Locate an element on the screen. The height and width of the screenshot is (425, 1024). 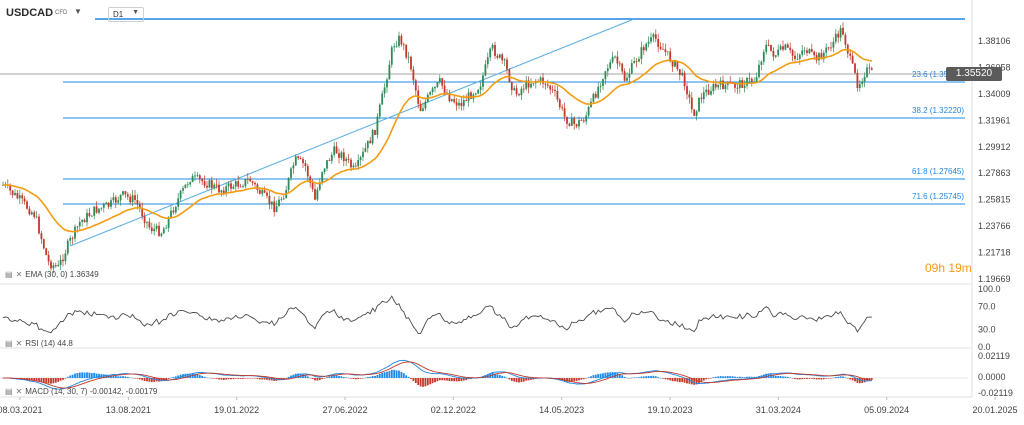
y-tick-label: 1.25815 is located at coordinates (994, 200).